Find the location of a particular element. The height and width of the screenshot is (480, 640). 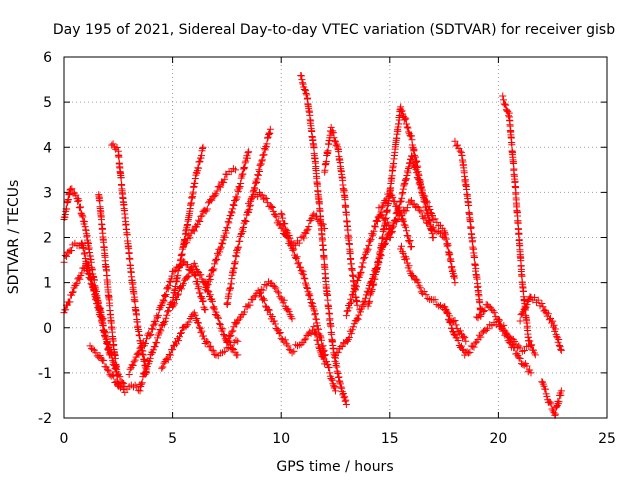

y-tick-label: 2 is located at coordinates (47, 239).